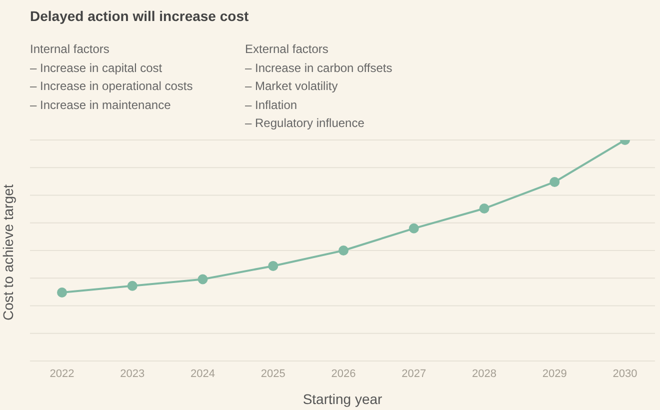 Image resolution: width=660 pixels, height=410 pixels. Describe the element at coordinates (287, 49) in the screenshot. I see `text: External factors` at that location.